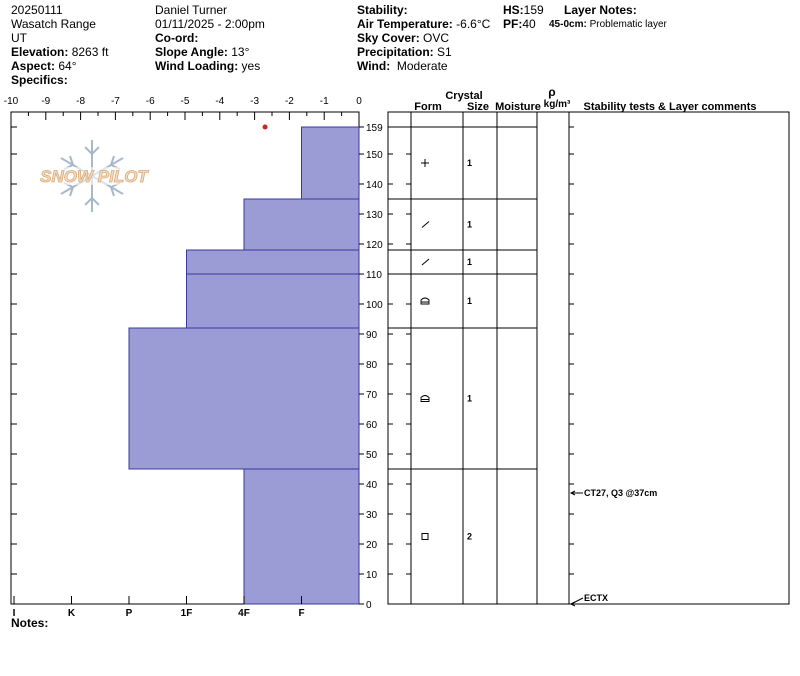 The height and width of the screenshot is (676, 800). I want to click on precip-label: Precipitation:, so click(395, 52).